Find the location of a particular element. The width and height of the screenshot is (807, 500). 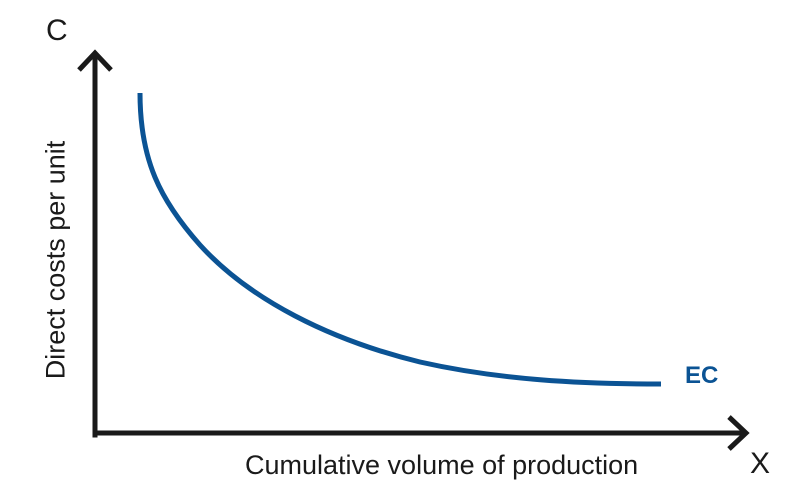

y-axis is located at coordinates (95, 243).